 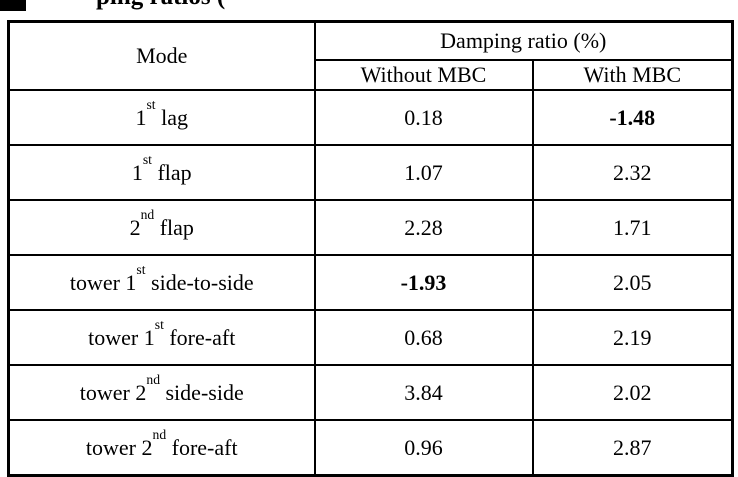 I want to click on without-mbc-value: 0.96, so click(x=423, y=448).